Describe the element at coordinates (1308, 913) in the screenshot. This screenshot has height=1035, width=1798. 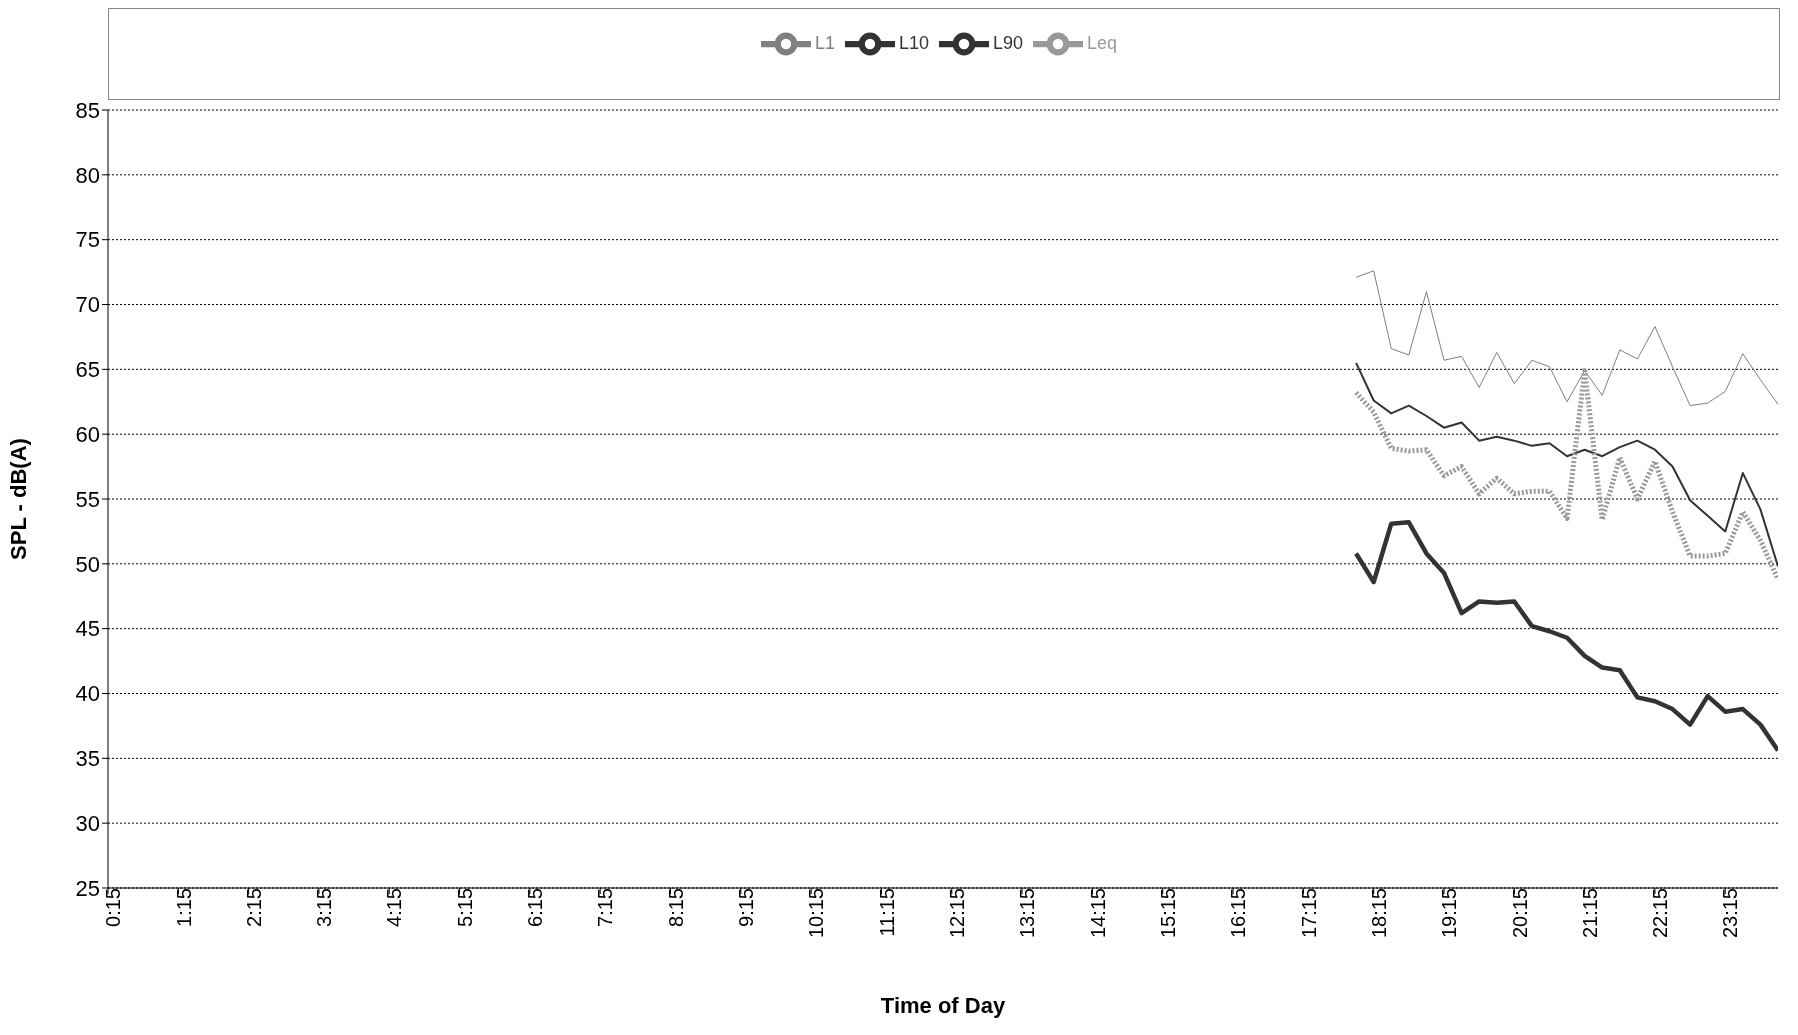
I see `x-tick-label: 17:15` at that location.